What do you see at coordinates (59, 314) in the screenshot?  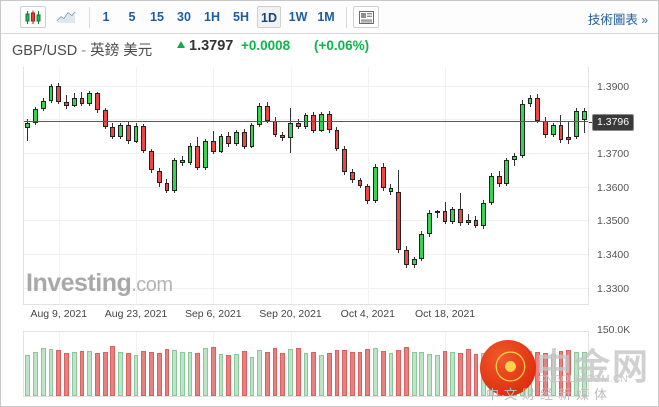 I see `date-tick-label: Aug 9, 2021` at bounding box center [59, 314].